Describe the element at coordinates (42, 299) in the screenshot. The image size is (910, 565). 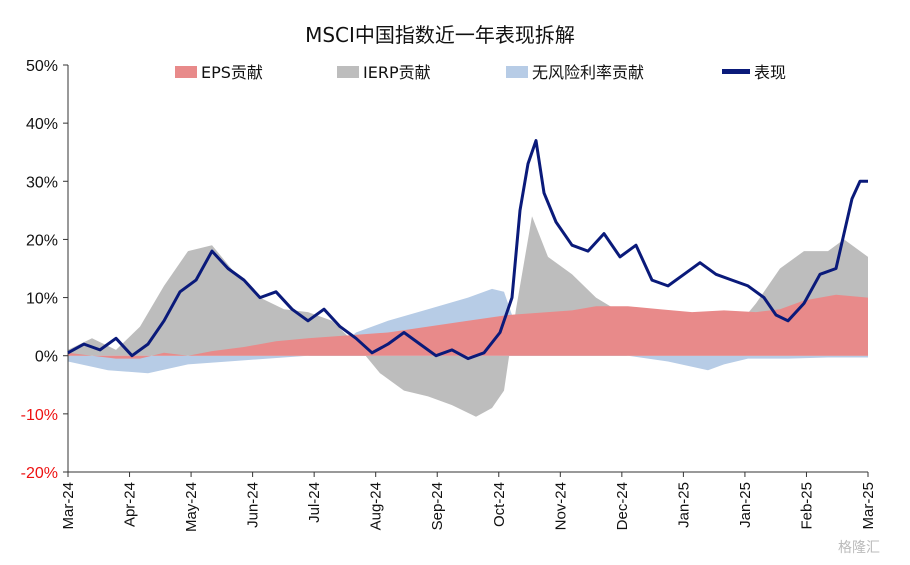
I see `y-tick-label: 10%` at that location.